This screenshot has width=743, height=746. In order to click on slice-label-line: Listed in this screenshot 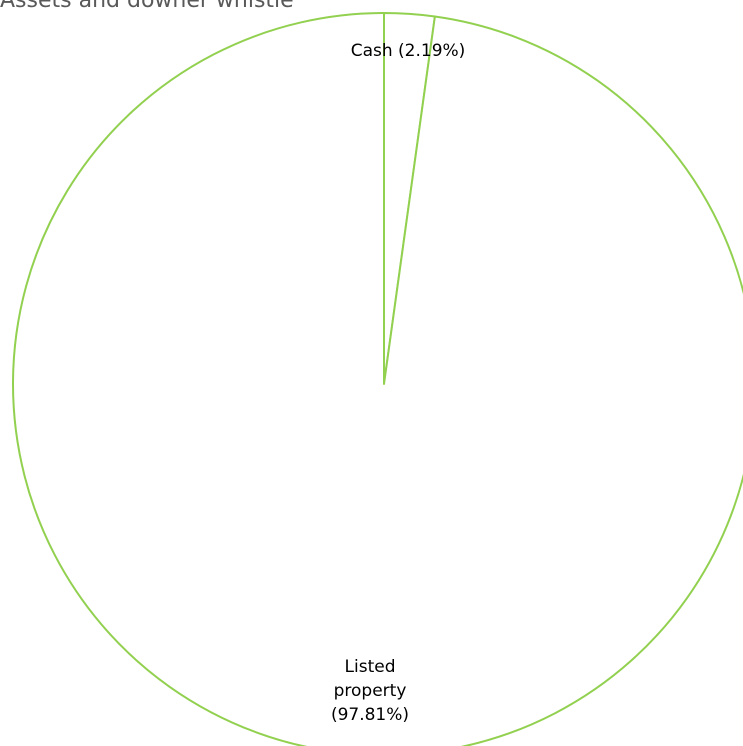, I will do `click(370, 667)`.